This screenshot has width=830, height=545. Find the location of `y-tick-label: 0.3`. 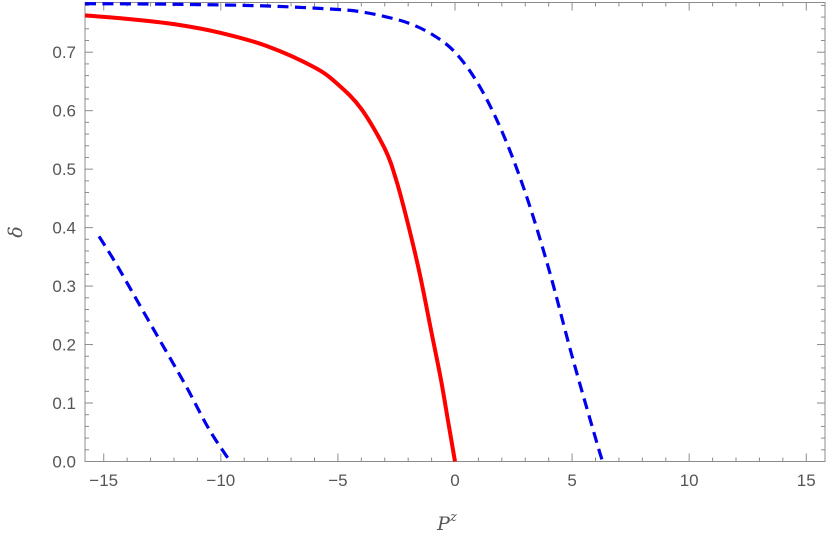

y-tick-label: 0.3 is located at coordinates (64, 286).